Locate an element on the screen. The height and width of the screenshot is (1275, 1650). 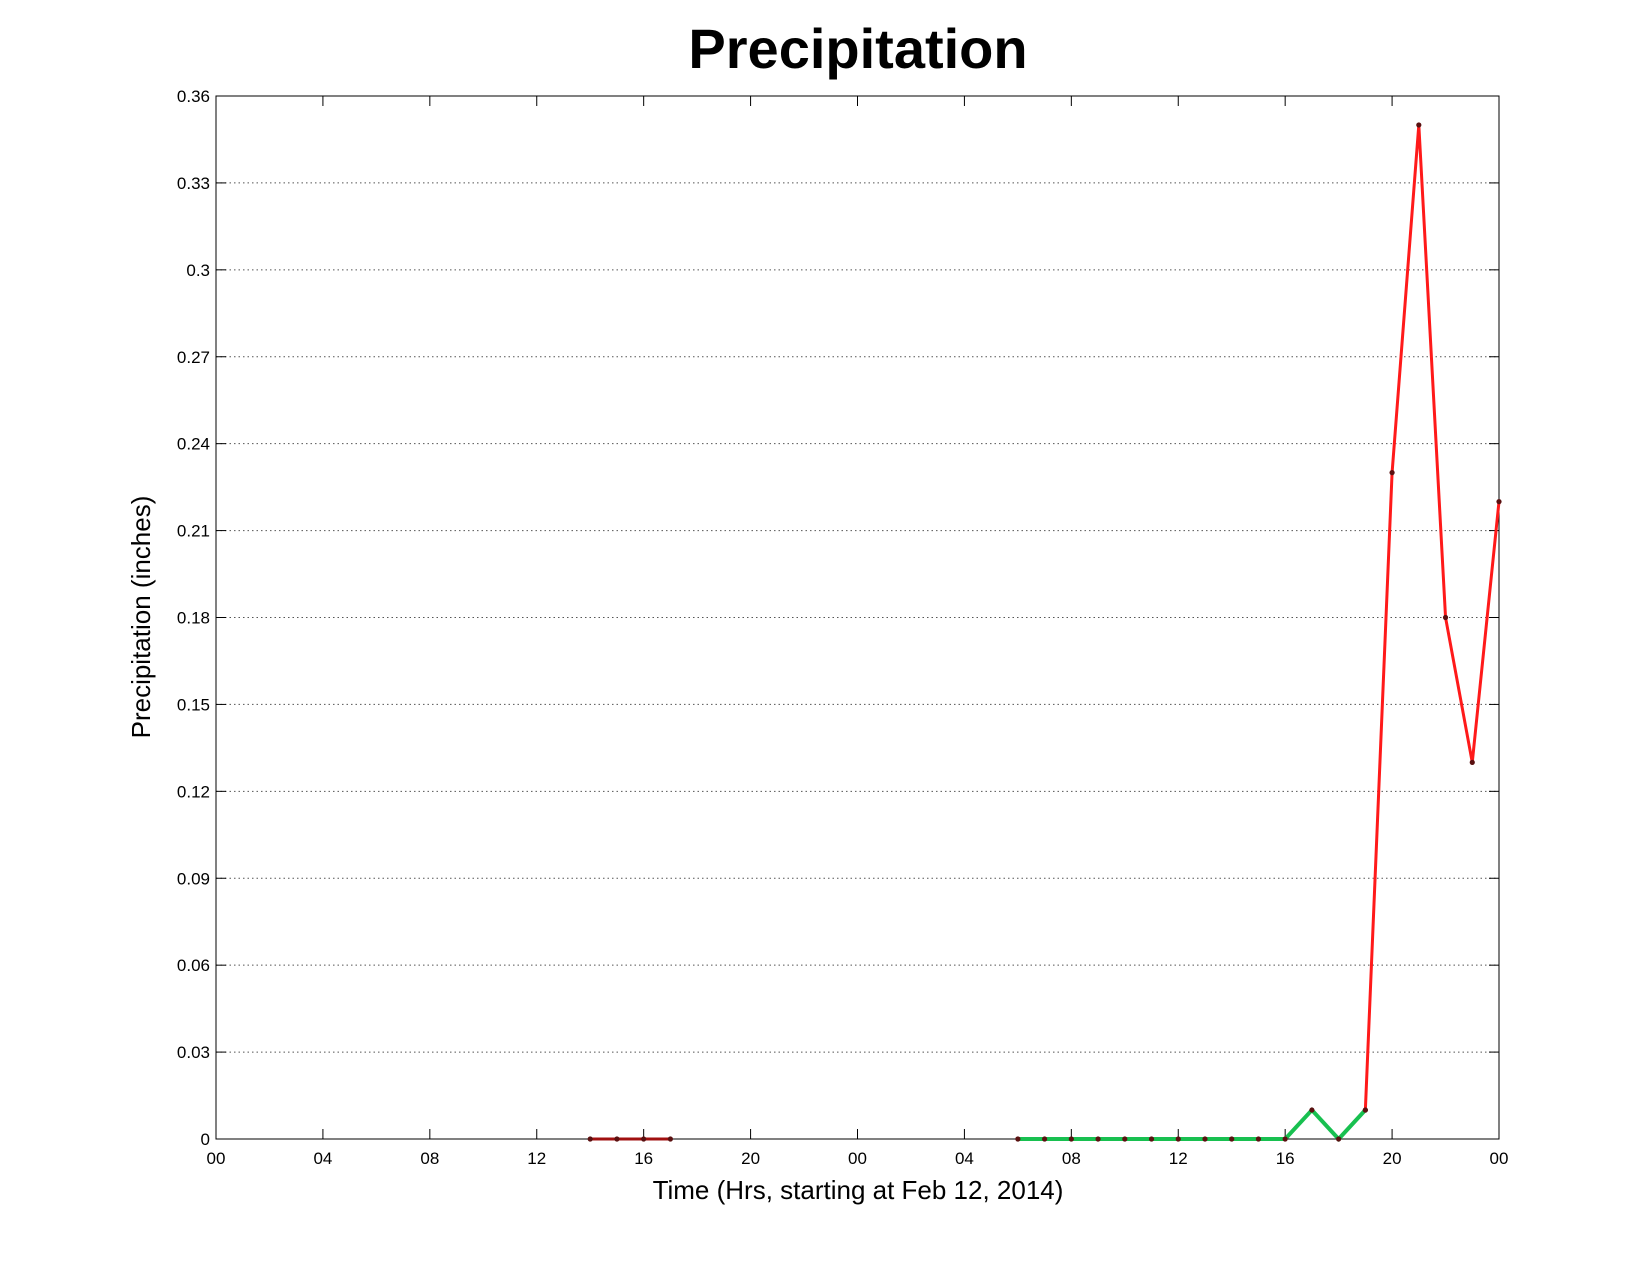
chart-title: Precipitation is located at coordinates (857, 48).